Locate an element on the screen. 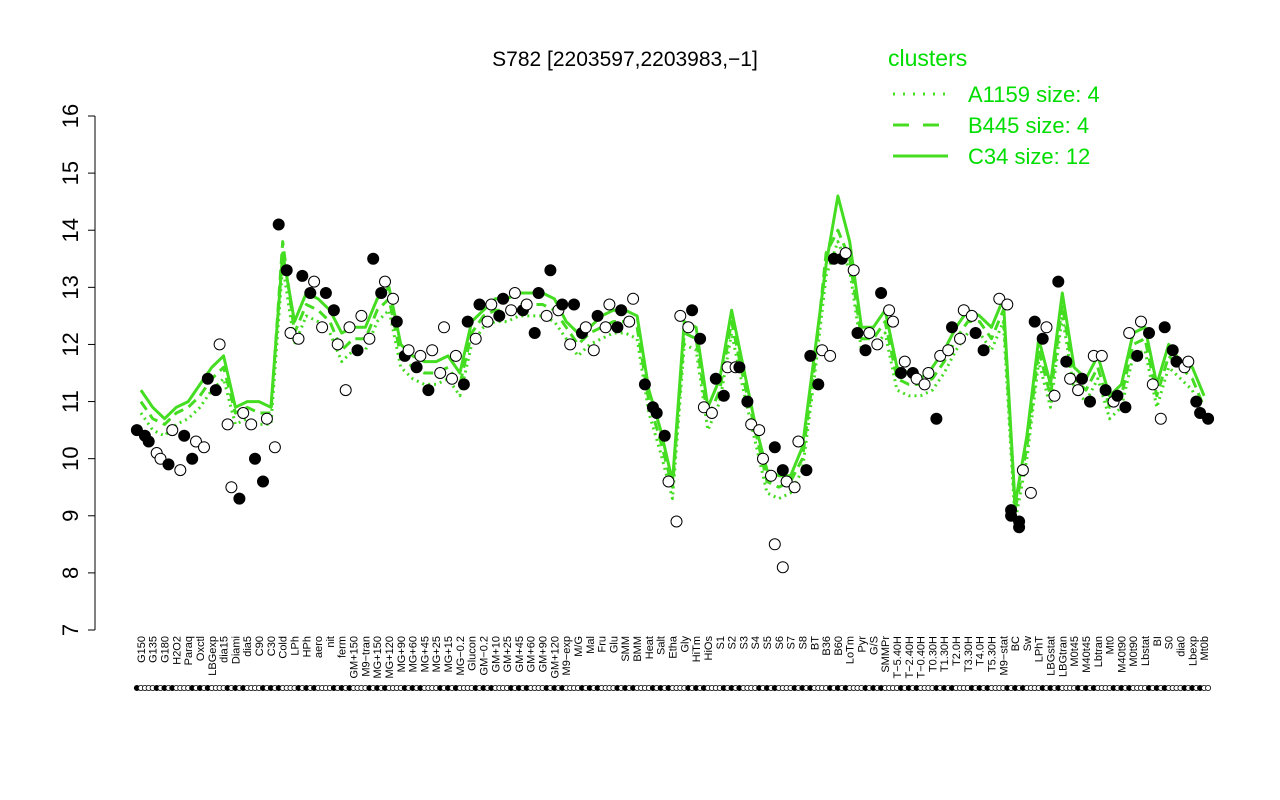  y-axis: 7 8 9 10 11 12 13 14 15 16 is located at coordinates (77, 370).